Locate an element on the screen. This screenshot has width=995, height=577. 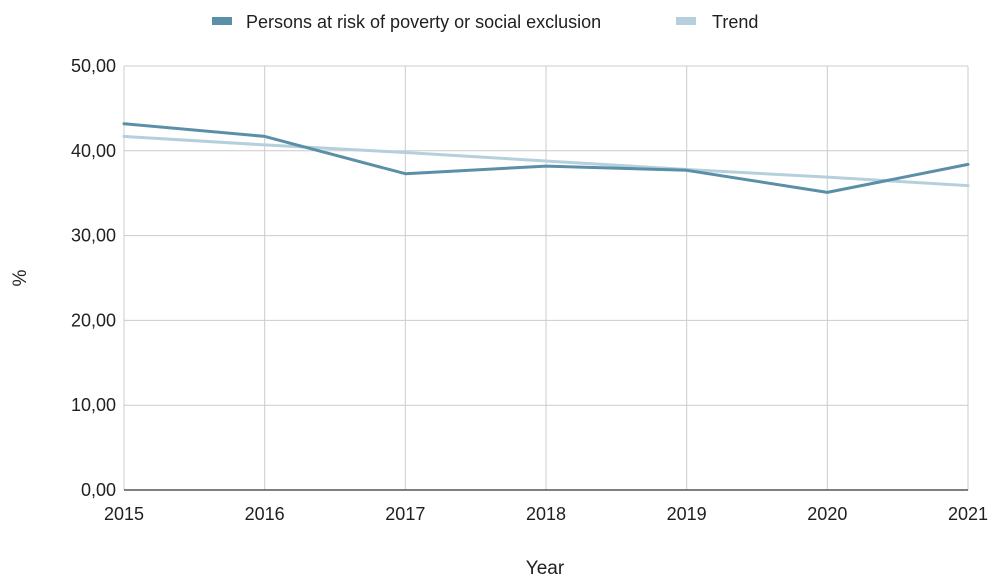
legend-label: Trend is located at coordinates (735, 22).